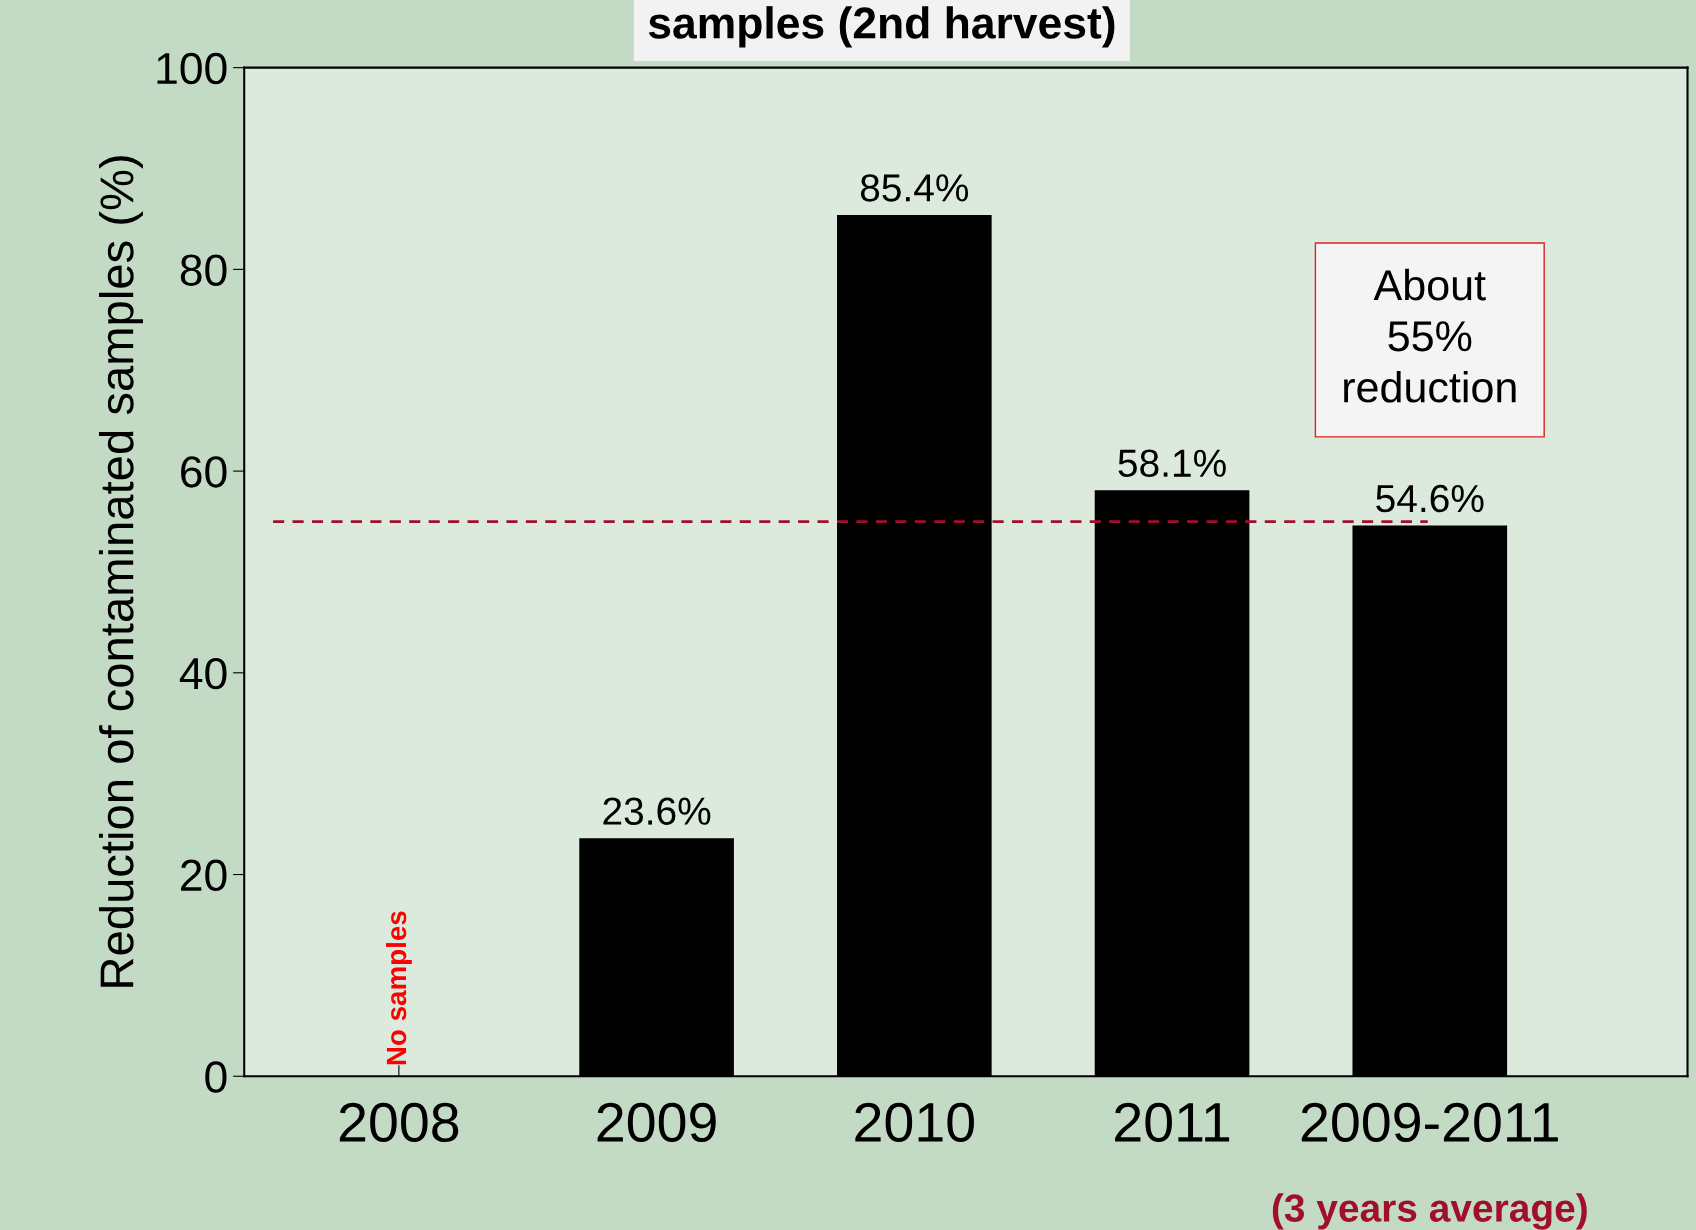 This screenshot has height=1230, width=1696. I want to click on annotation: No samples, so click(398, 988).